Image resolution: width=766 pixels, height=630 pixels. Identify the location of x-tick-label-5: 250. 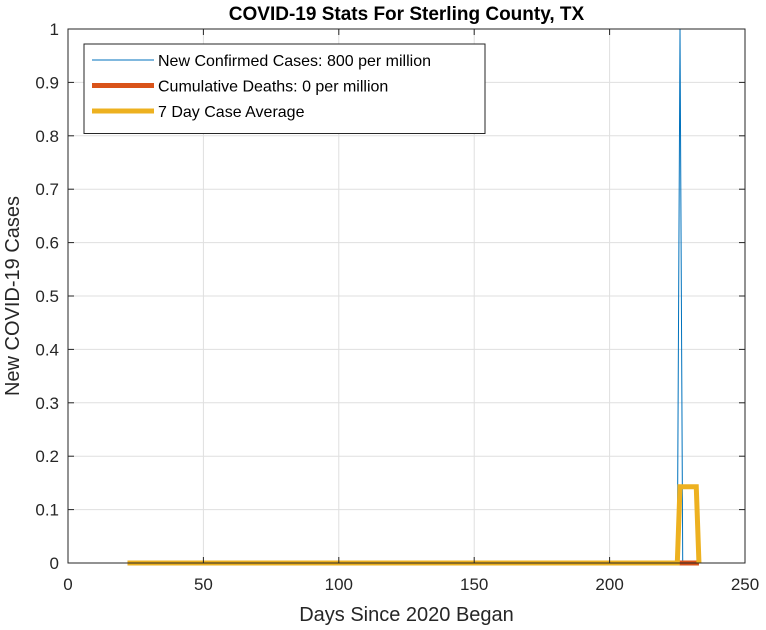
(745, 584).